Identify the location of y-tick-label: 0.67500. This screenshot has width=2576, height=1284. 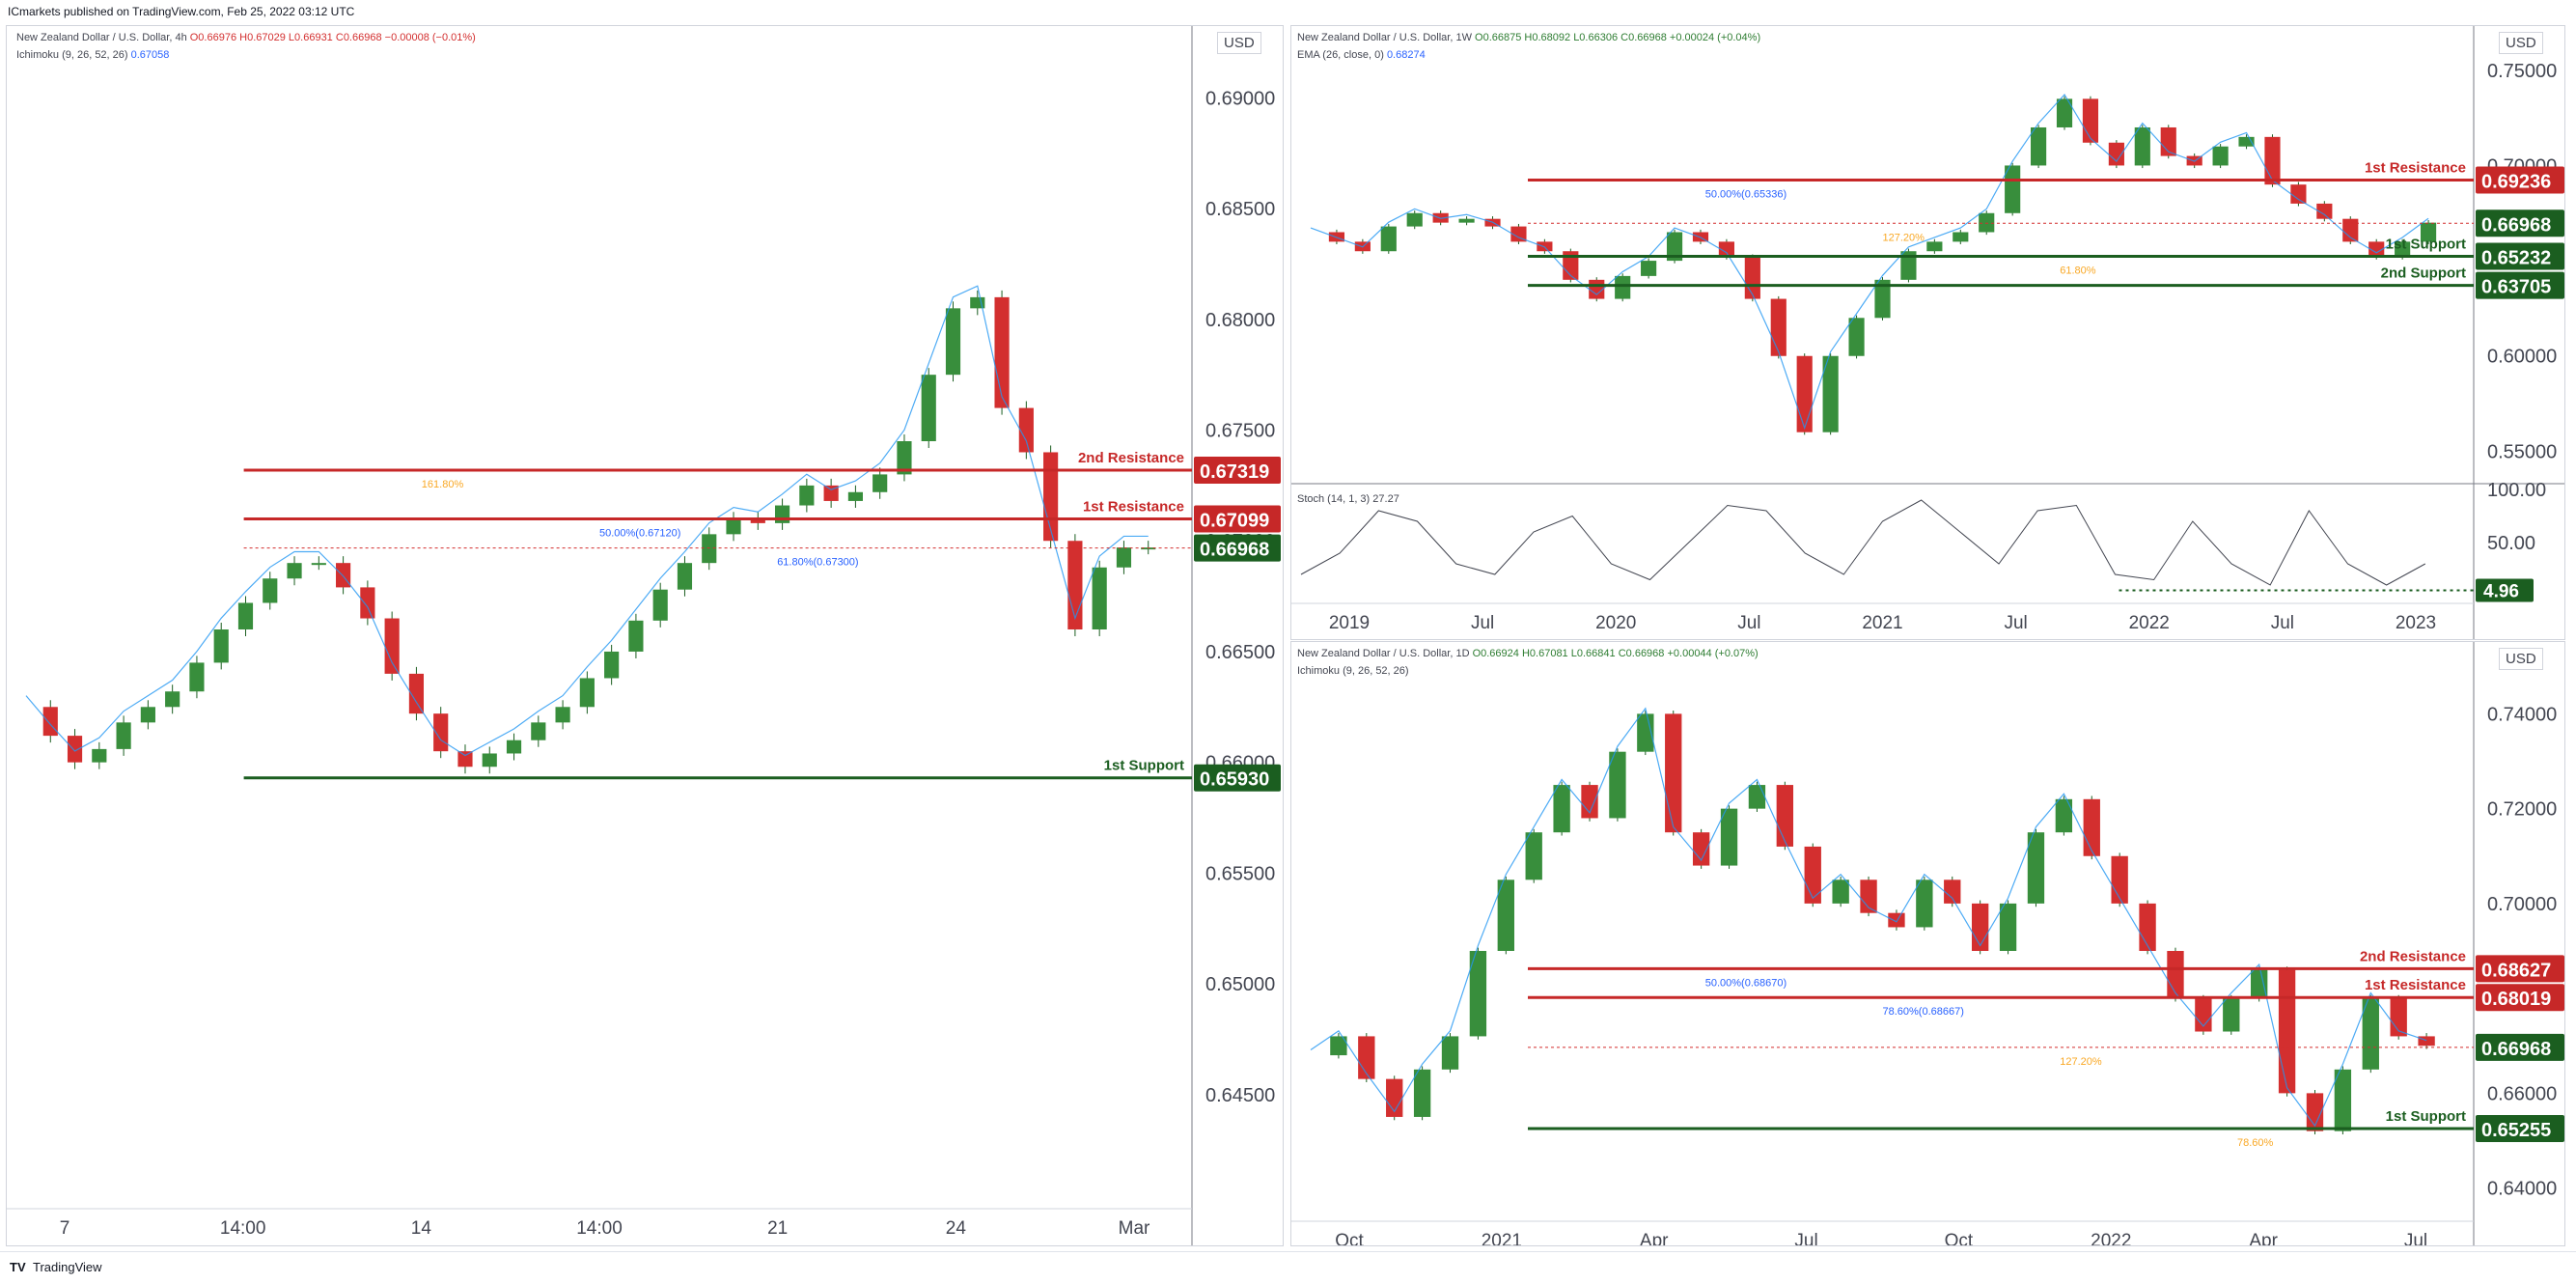
(1240, 432).